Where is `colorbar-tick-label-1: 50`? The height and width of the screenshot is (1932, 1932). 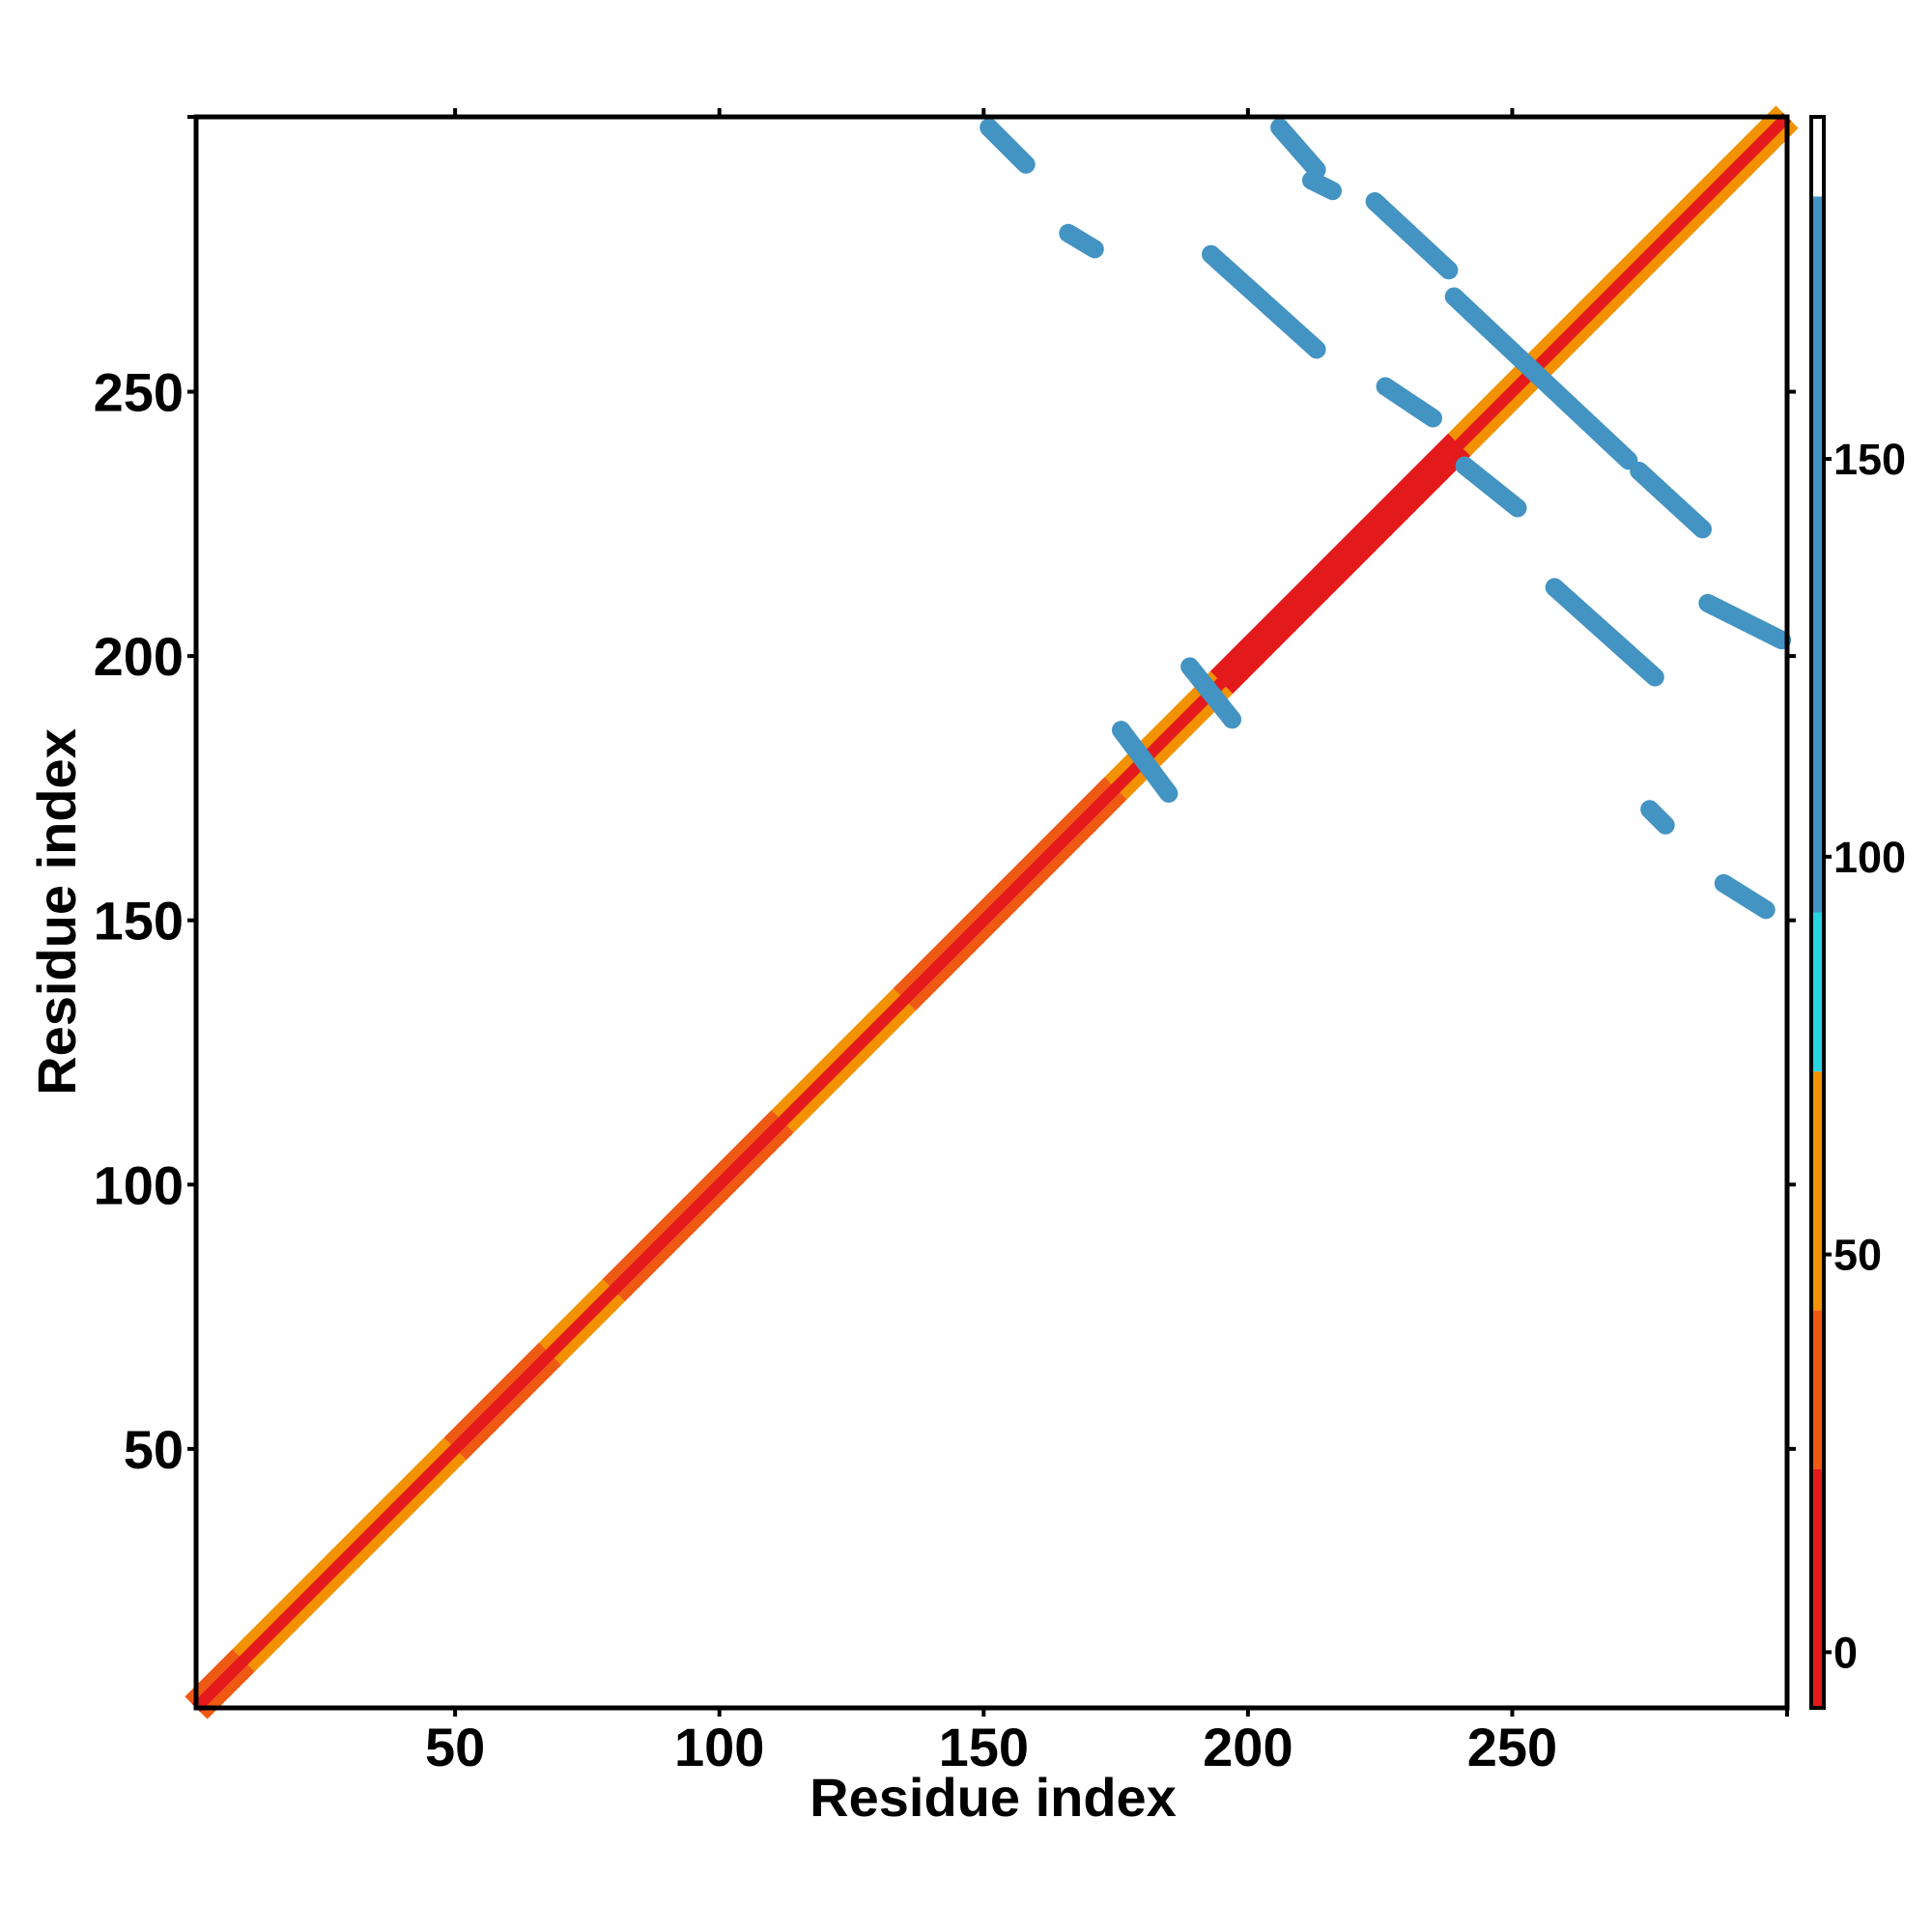 colorbar-tick-label-1: 50 is located at coordinates (1857, 1255).